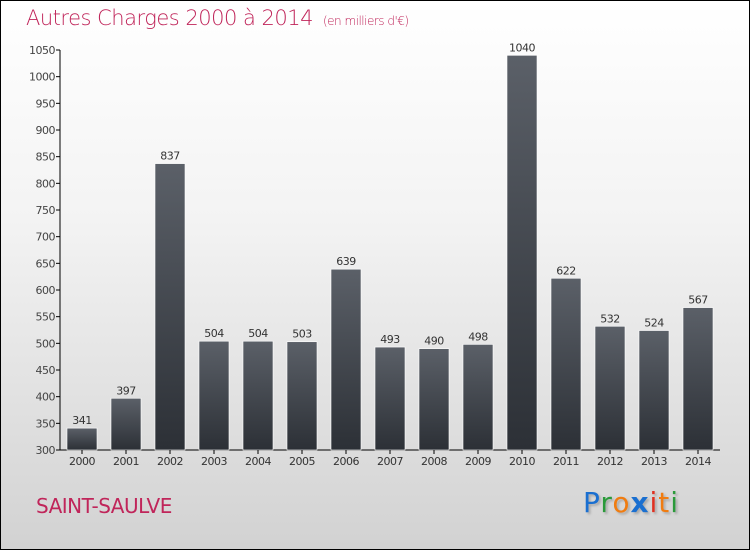 This screenshot has width=750, height=550. Describe the element at coordinates (46, 450) in the screenshot. I see `y-tick-label: 300` at that location.